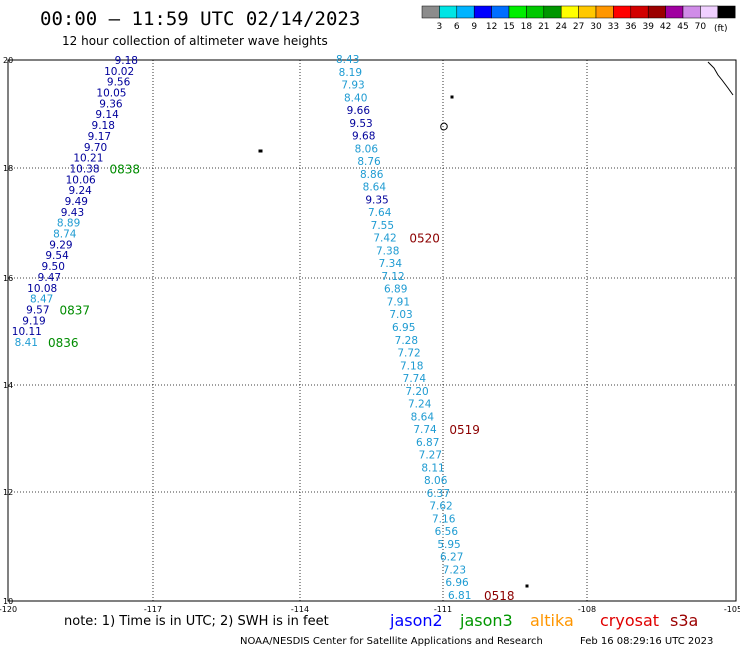 This screenshot has width=740, height=650. Describe the element at coordinates (53, 267) in the screenshot. I see `wave-height-value: 9.50` at that location.